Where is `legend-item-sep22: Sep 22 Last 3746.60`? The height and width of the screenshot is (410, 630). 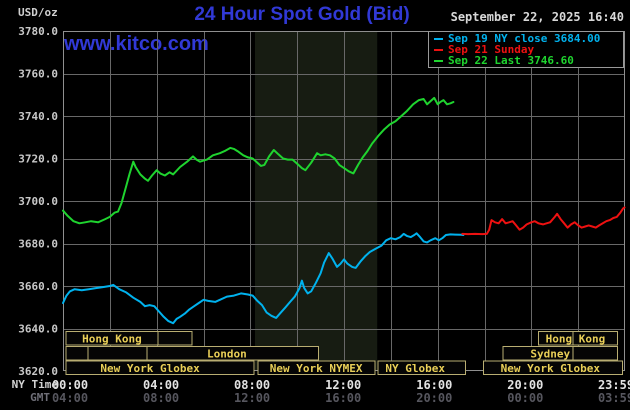
legend-item-sep22: Sep 22 Last 3746.60 is located at coordinates (528, 60).